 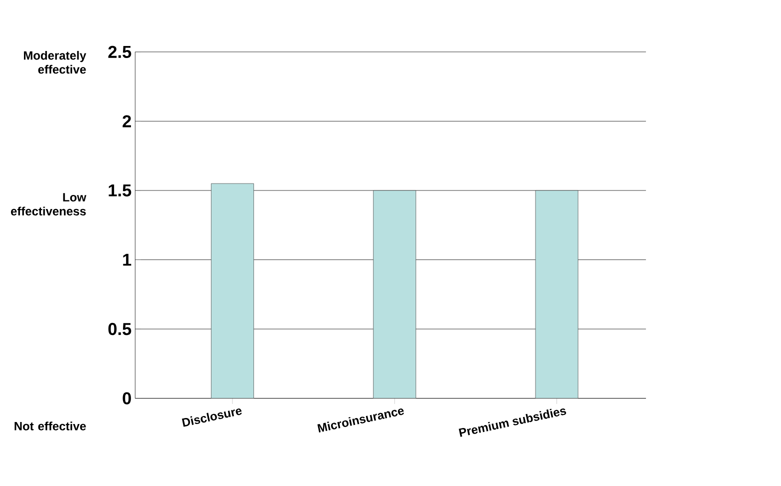 I want to click on text: Low effectiveness, so click(x=48, y=204).